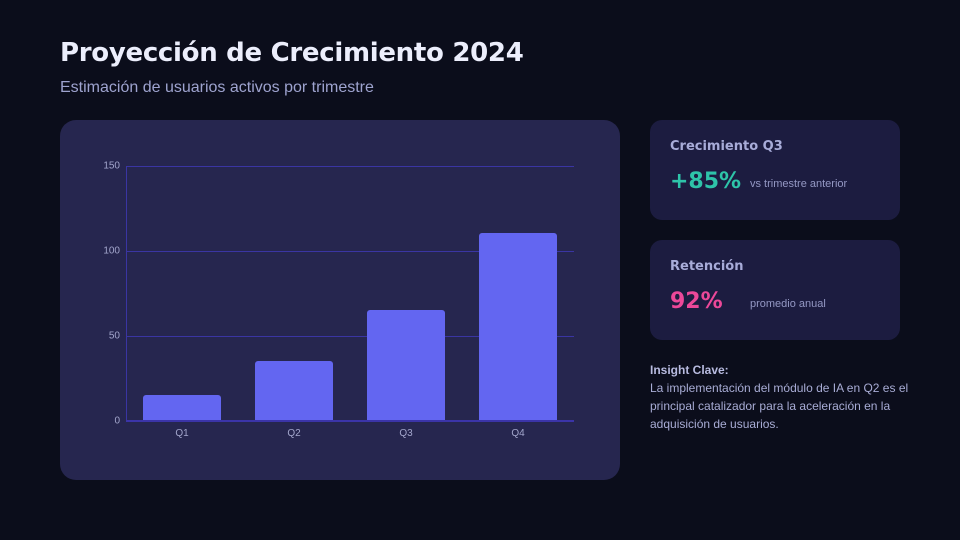  What do you see at coordinates (114, 336) in the screenshot?
I see `y-tick-label: 50` at bounding box center [114, 336].